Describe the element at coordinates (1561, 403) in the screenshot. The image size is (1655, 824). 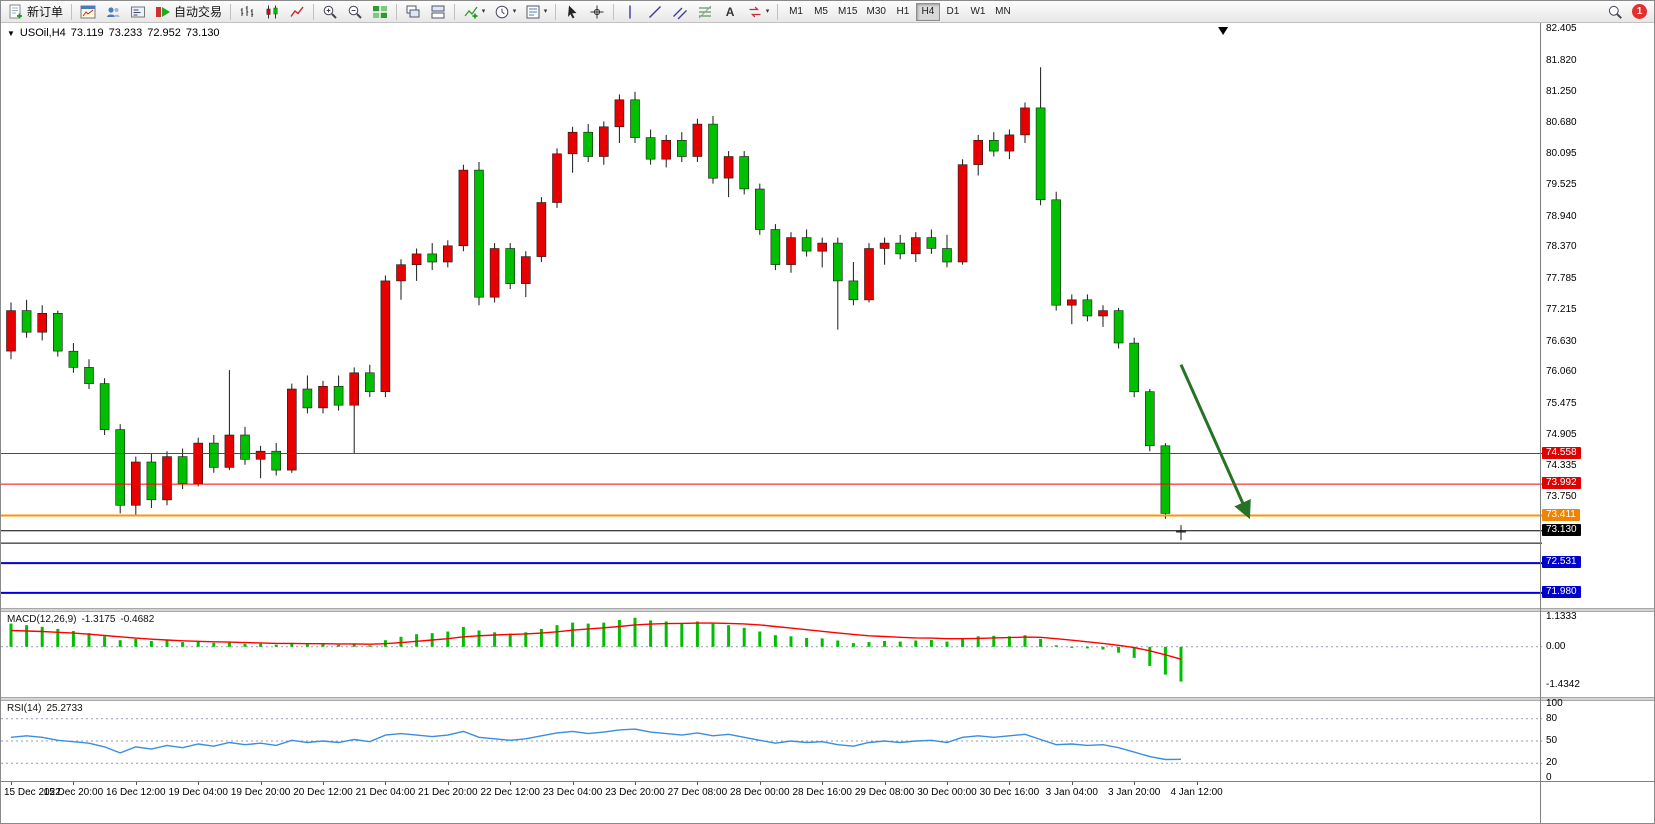
I see `price-axis-label: 75.475` at that location.